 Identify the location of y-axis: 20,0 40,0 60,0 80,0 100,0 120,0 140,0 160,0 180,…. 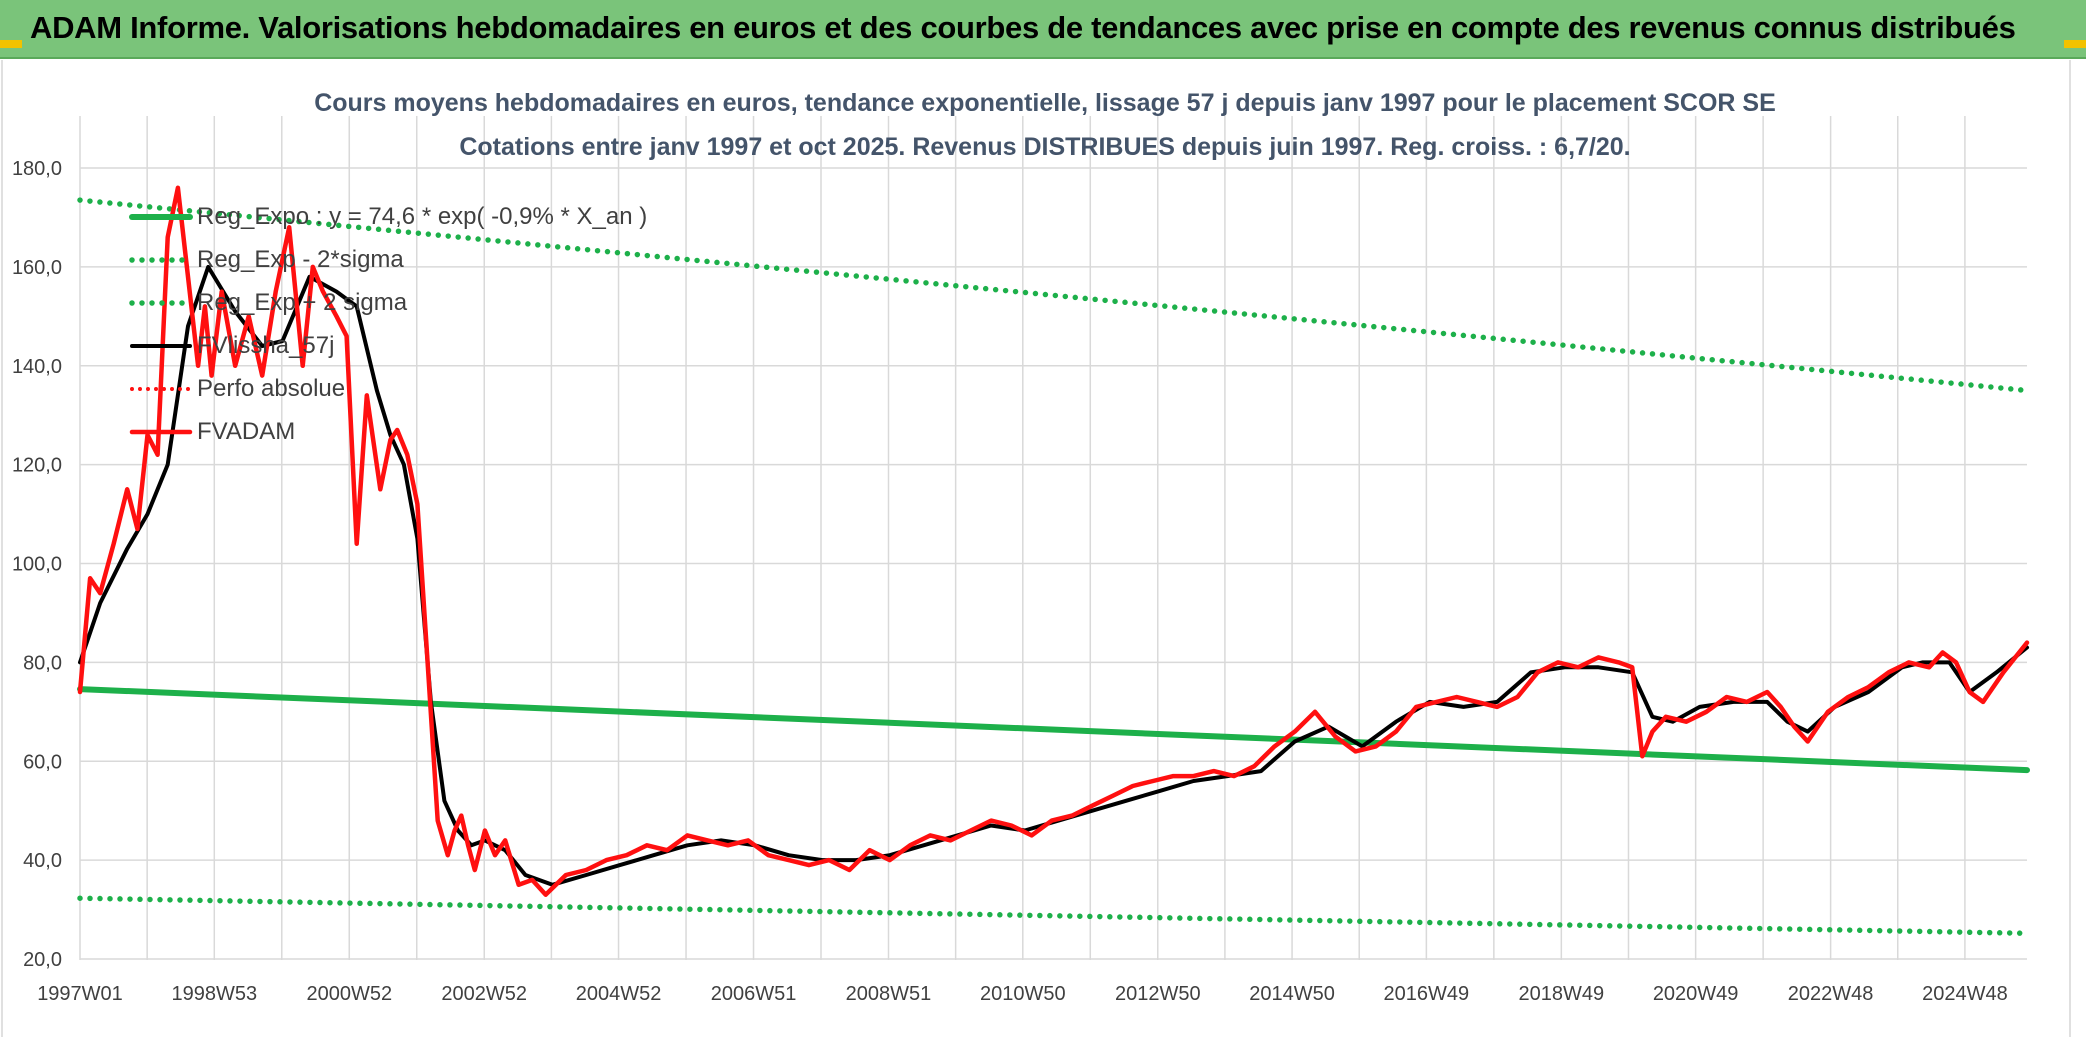
(37, 564).